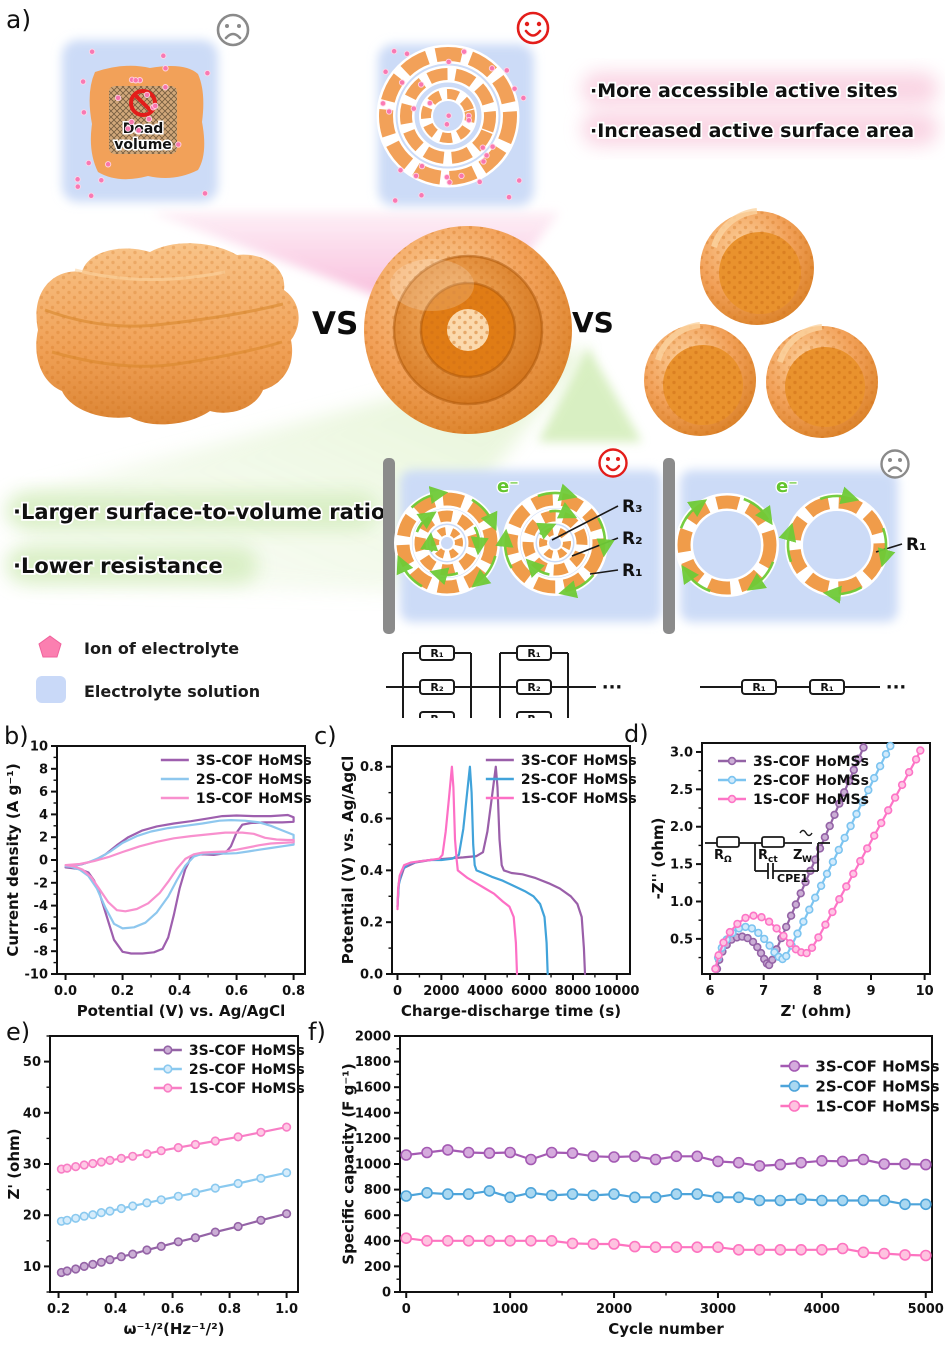 This screenshot has width=945, height=1346. Describe the element at coordinates (32, 1113) in the screenshot. I see `y-tick-label: 40` at that location.